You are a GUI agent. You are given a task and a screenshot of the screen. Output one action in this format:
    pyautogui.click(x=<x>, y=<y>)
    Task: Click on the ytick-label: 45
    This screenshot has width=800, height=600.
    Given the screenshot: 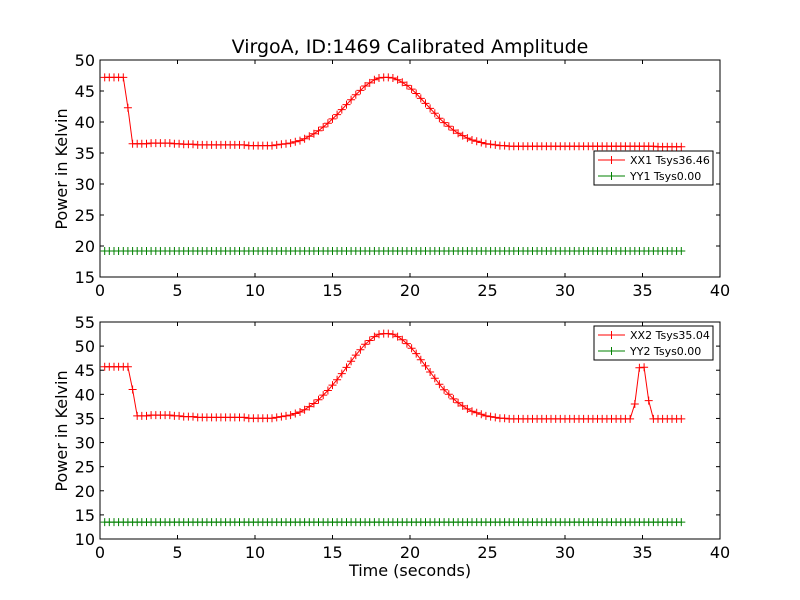 What is the action you would take?
    pyautogui.click(x=85, y=91)
    